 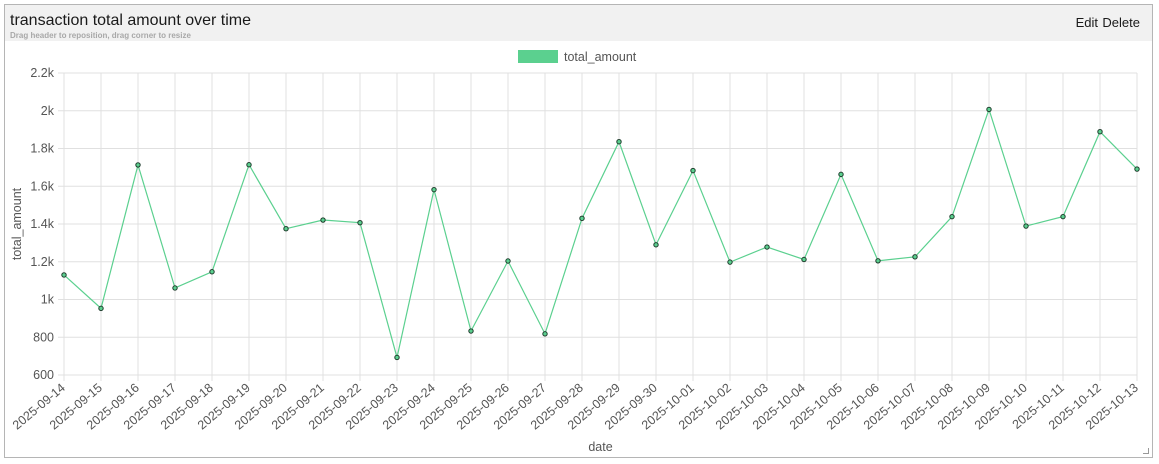 I want to click on y-tick-label: 1k, so click(x=48, y=300).